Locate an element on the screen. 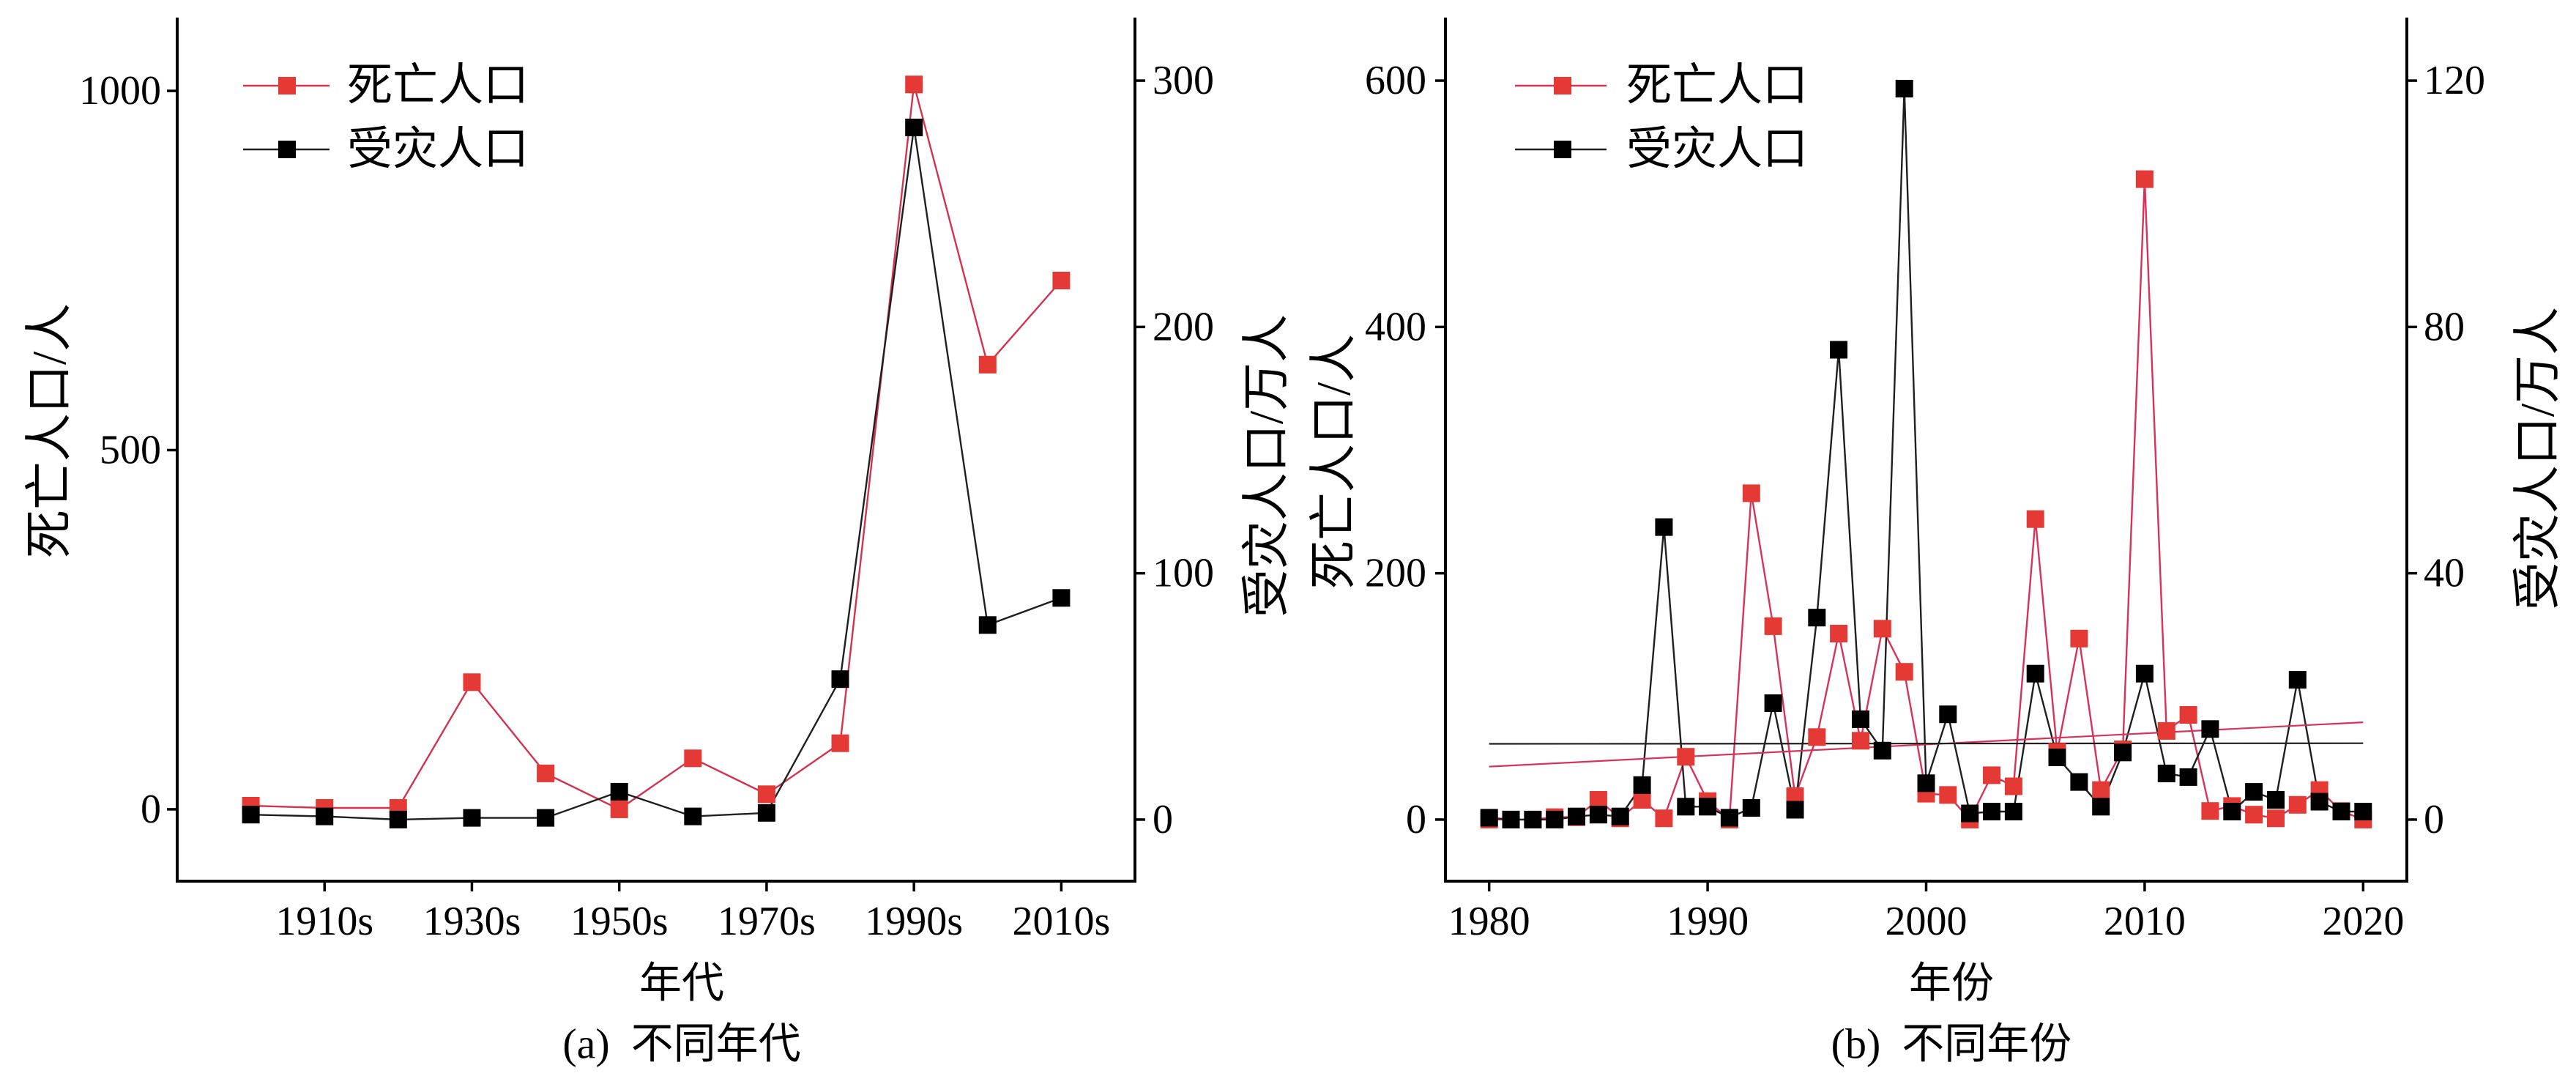 This screenshot has height=1076, width=2576. panel-b-legend-affected-population-label: 受灾人口 is located at coordinates (1717, 149).